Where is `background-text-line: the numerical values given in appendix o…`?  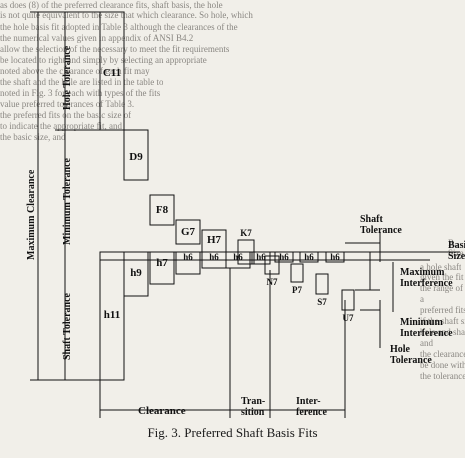 background-text-line: the numerical values given in appendix o… is located at coordinates (97, 38).